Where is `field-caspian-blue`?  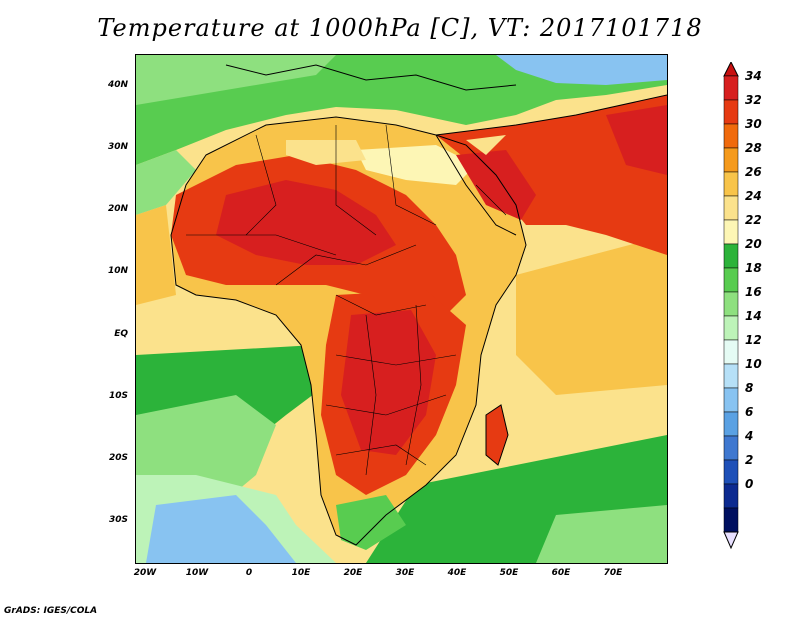 field-caspian-blue is located at coordinates (581, 70).